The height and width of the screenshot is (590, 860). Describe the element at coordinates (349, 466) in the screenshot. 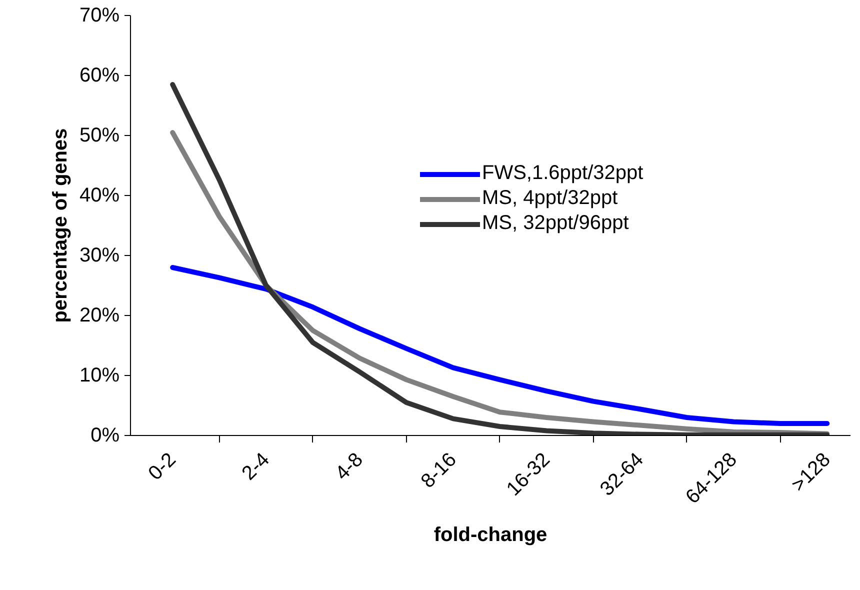

I see `x-tick-label: 4-8` at that location.